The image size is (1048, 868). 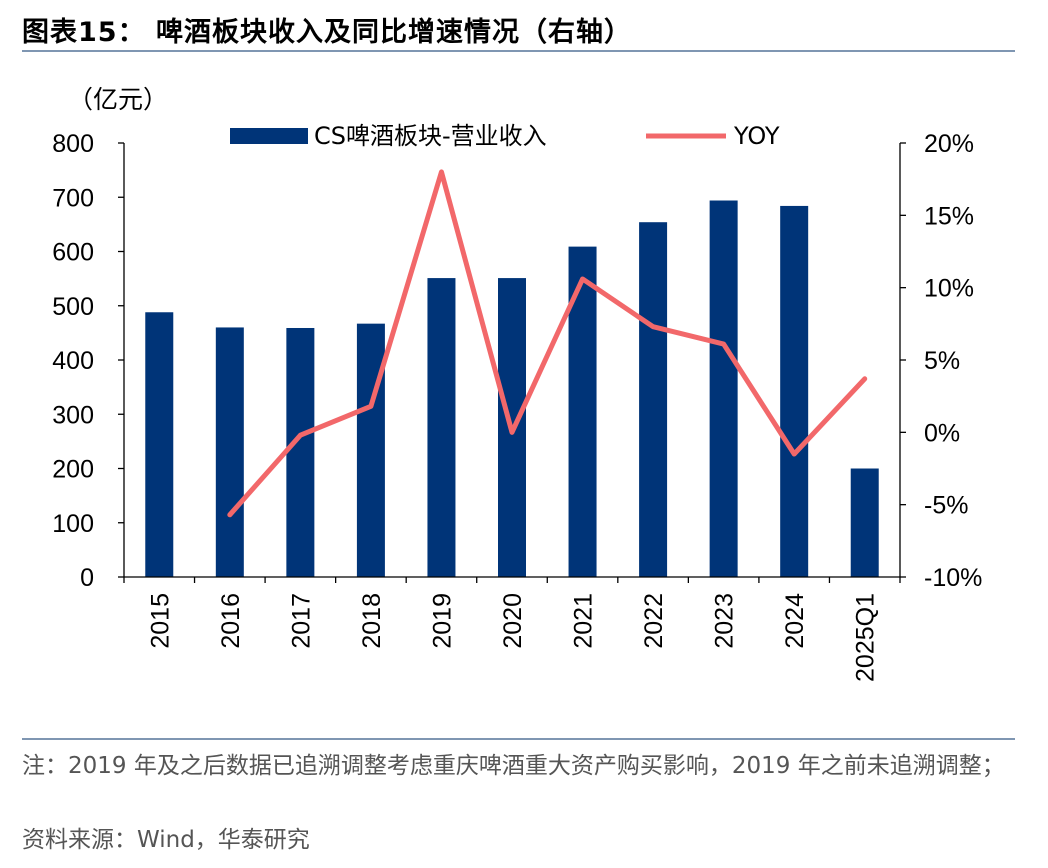 What do you see at coordinates (653, 399) in the screenshot?
I see `bar-2022` at bounding box center [653, 399].